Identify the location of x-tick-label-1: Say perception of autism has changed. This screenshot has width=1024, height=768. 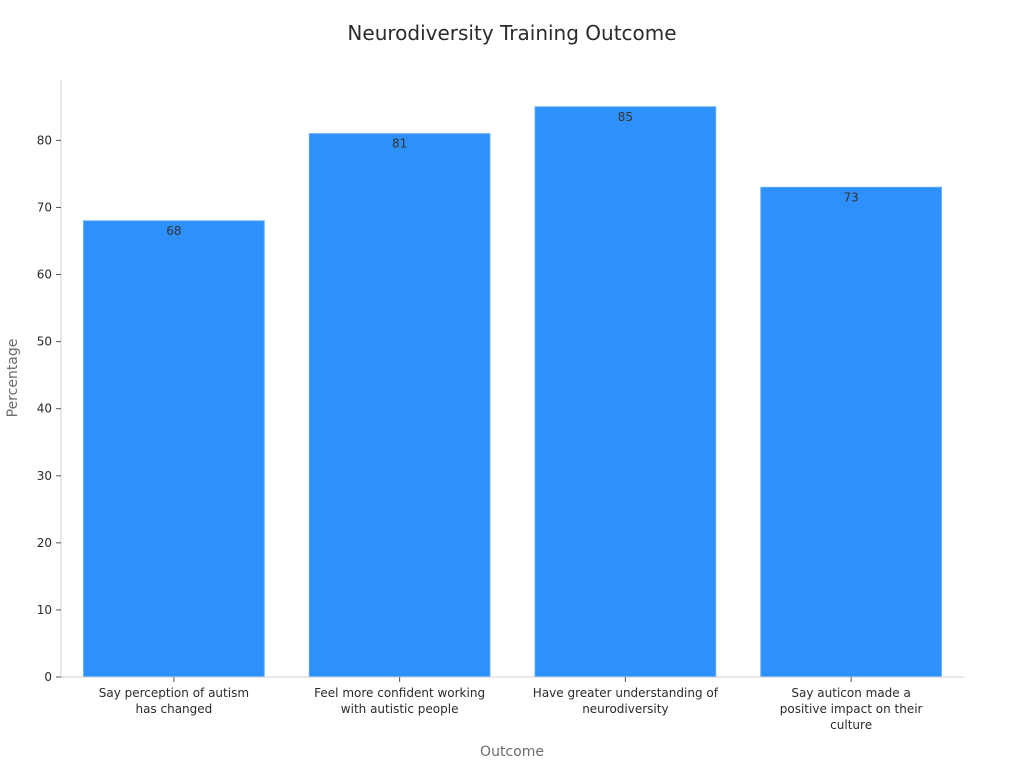
(174, 701).